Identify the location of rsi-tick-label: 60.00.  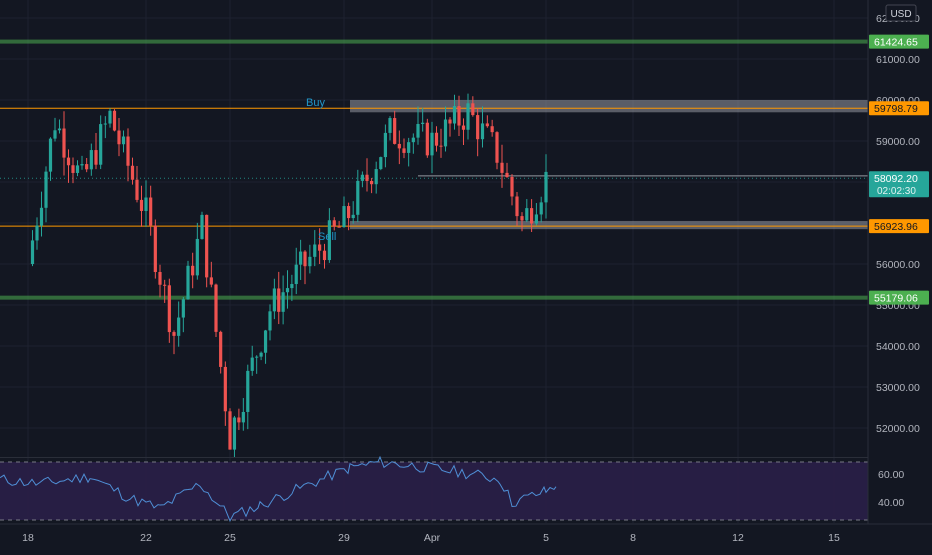
(891, 475).